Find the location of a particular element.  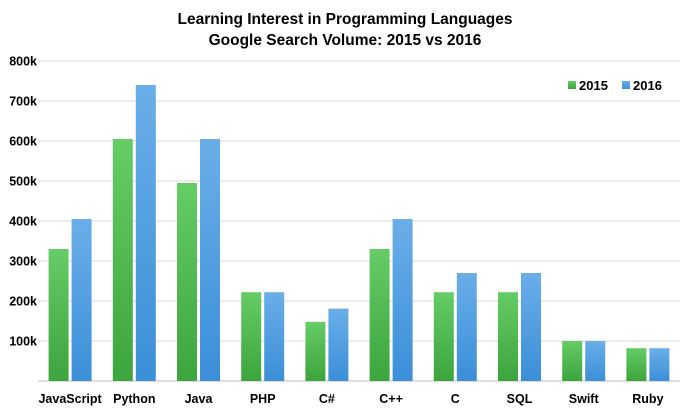

y-axis-ticks: 100k 200k 300k 400k 500k 600k 700k 800k is located at coordinates (23, 202).